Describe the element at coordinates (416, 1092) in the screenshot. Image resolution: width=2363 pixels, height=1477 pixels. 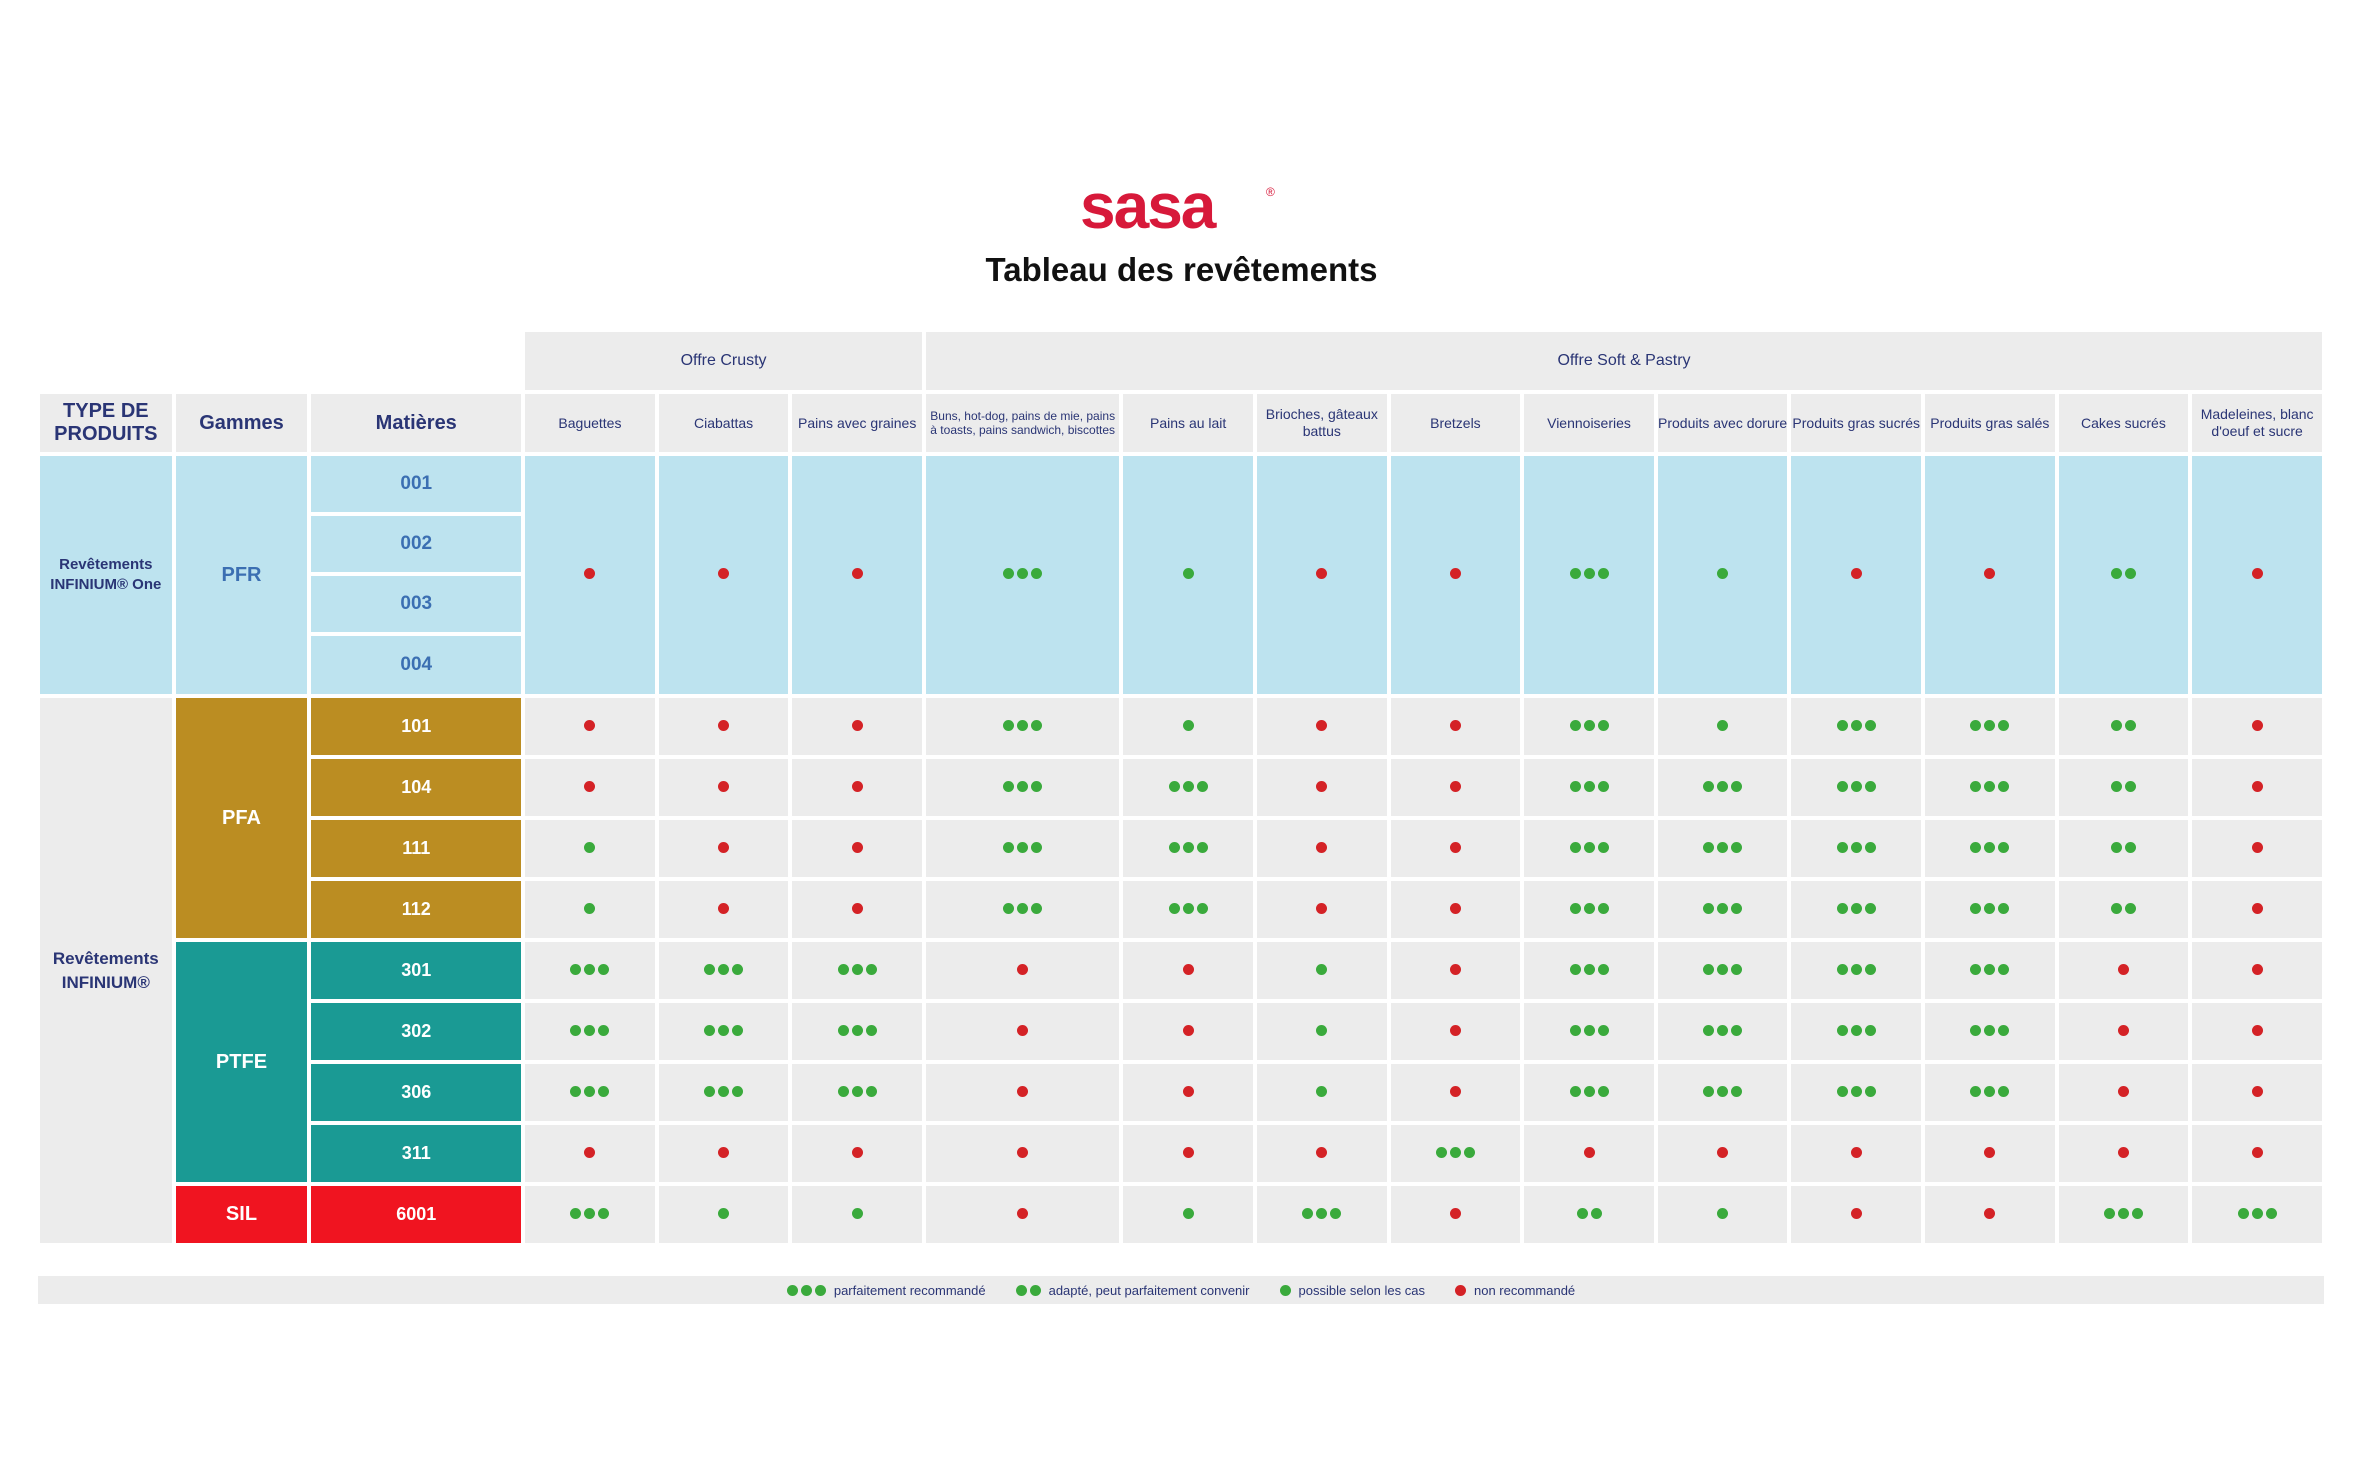
I see `matiere-code: 306` at that location.